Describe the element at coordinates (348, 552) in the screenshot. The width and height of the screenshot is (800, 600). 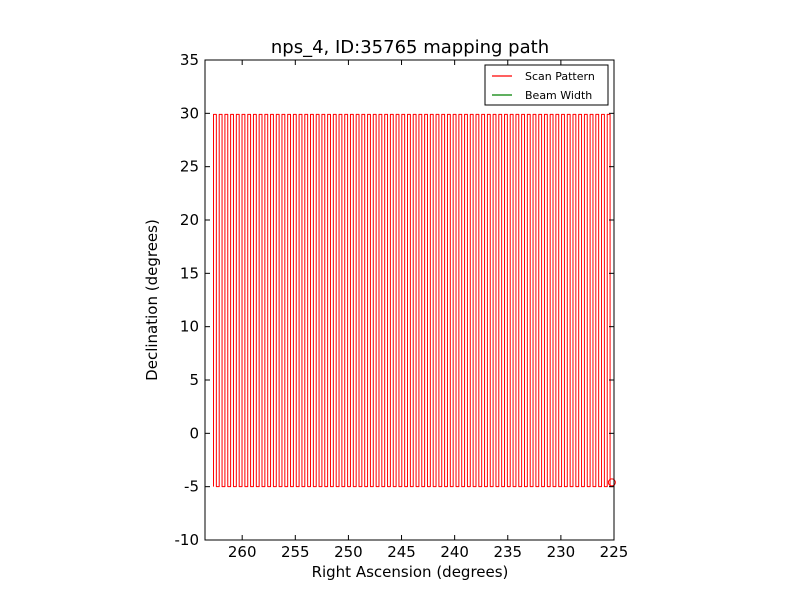
I see `x-tick-label: 250` at that location.